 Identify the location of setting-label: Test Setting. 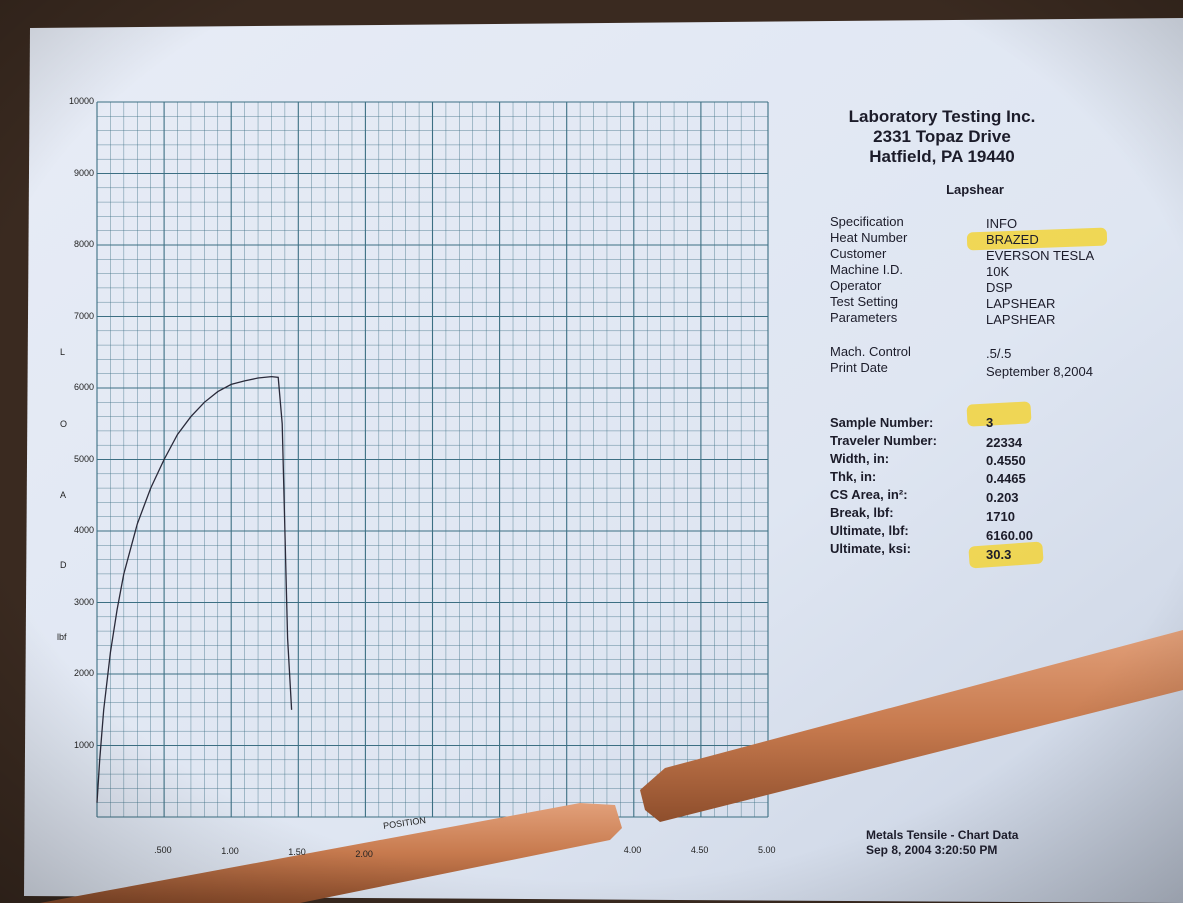
(864, 301).